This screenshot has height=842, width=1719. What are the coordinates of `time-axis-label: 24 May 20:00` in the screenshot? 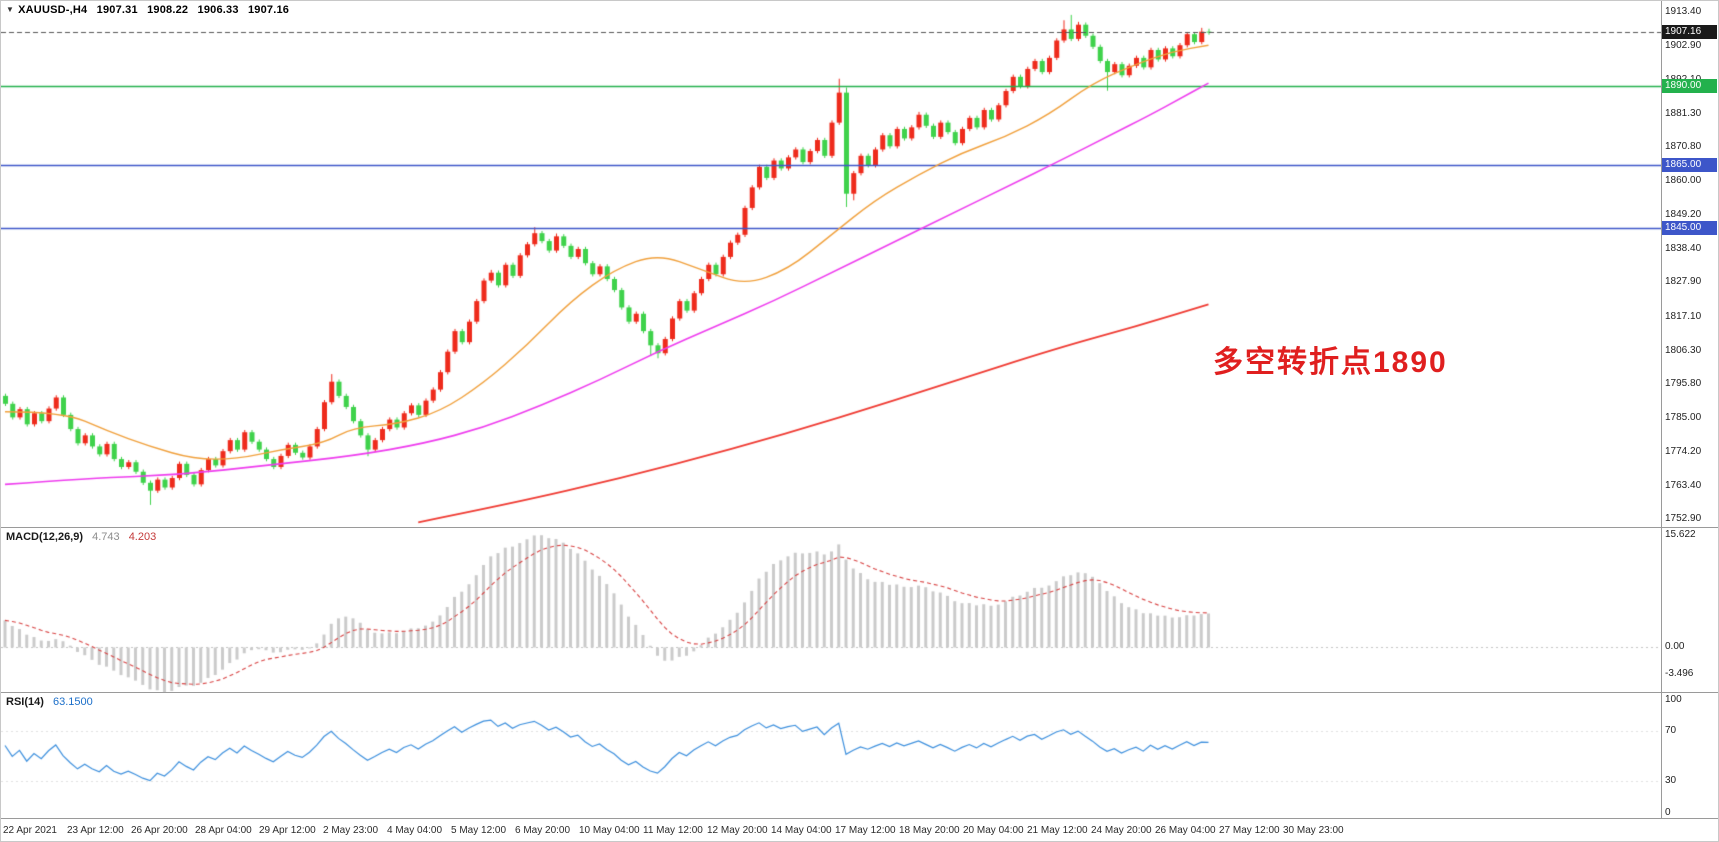 It's located at (1121, 830).